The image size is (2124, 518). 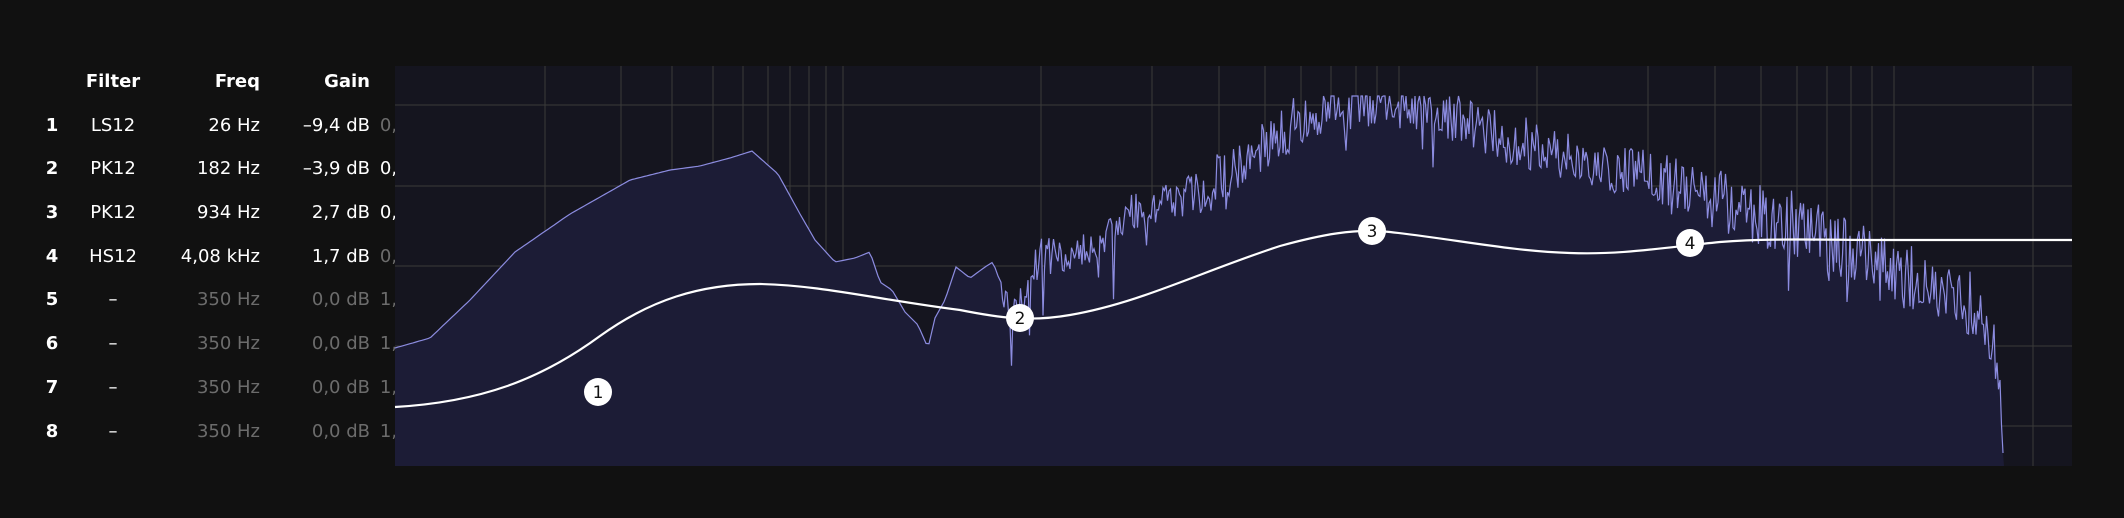 What do you see at coordinates (234, 125) in the screenshot?
I see `band-freq: 26 Hz` at bounding box center [234, 125].